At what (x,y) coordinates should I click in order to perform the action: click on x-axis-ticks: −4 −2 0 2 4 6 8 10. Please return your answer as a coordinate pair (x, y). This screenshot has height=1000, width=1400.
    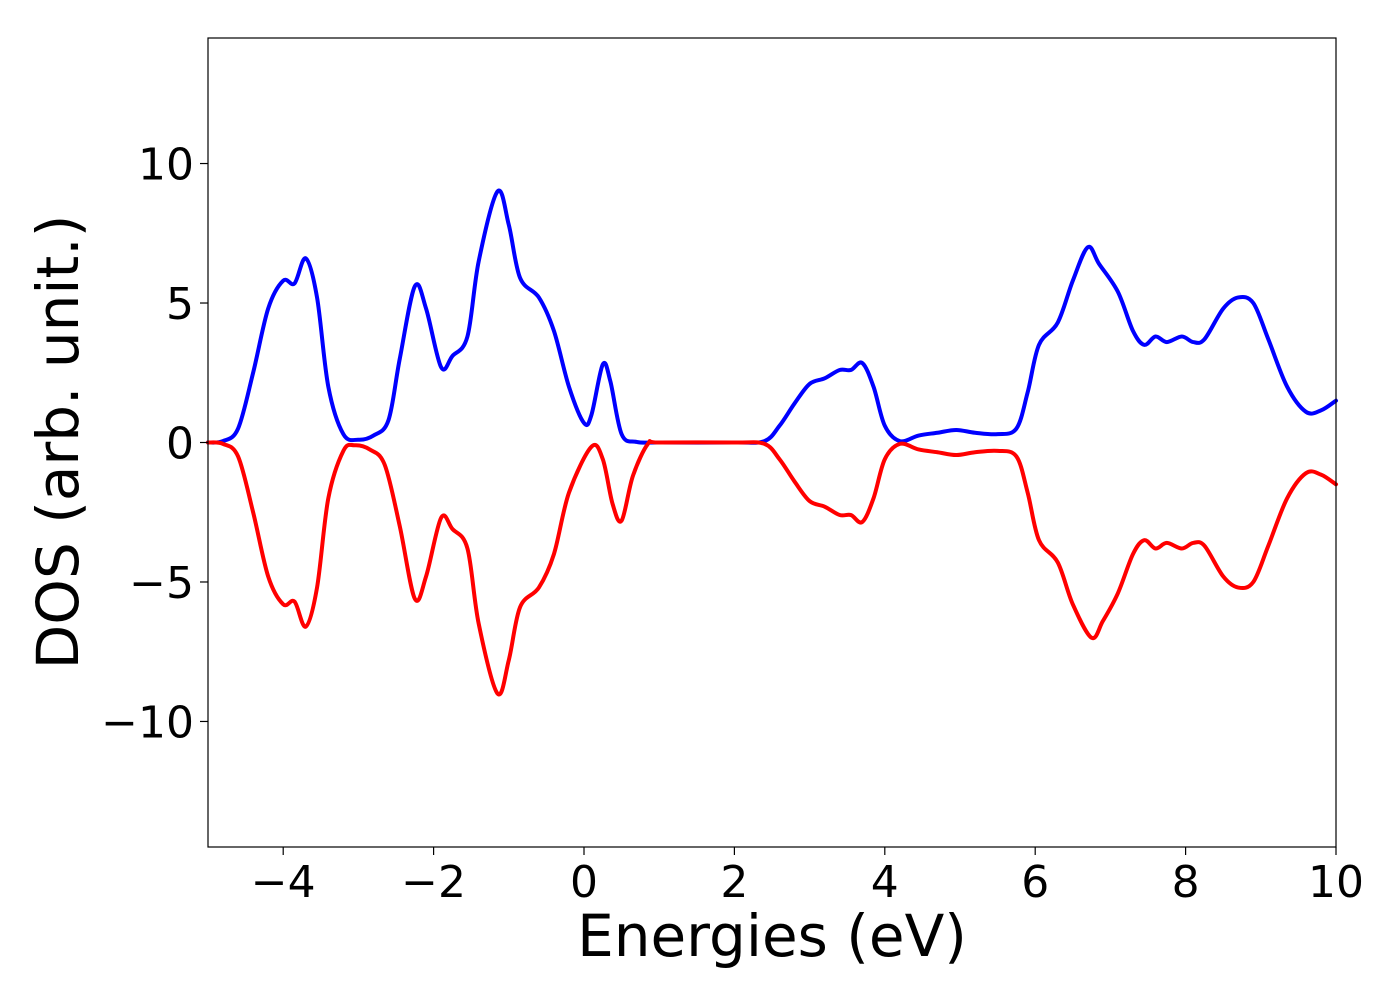
    Looking at the image, I should click on (807, 877).